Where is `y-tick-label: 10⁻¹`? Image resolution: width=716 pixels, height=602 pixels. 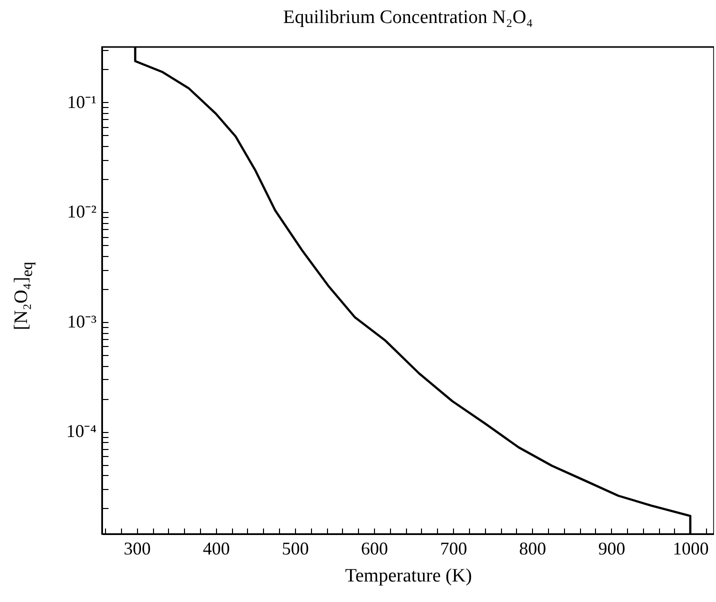
y-tick-label: 10⁻¹ is located at coordinates (81, 102).